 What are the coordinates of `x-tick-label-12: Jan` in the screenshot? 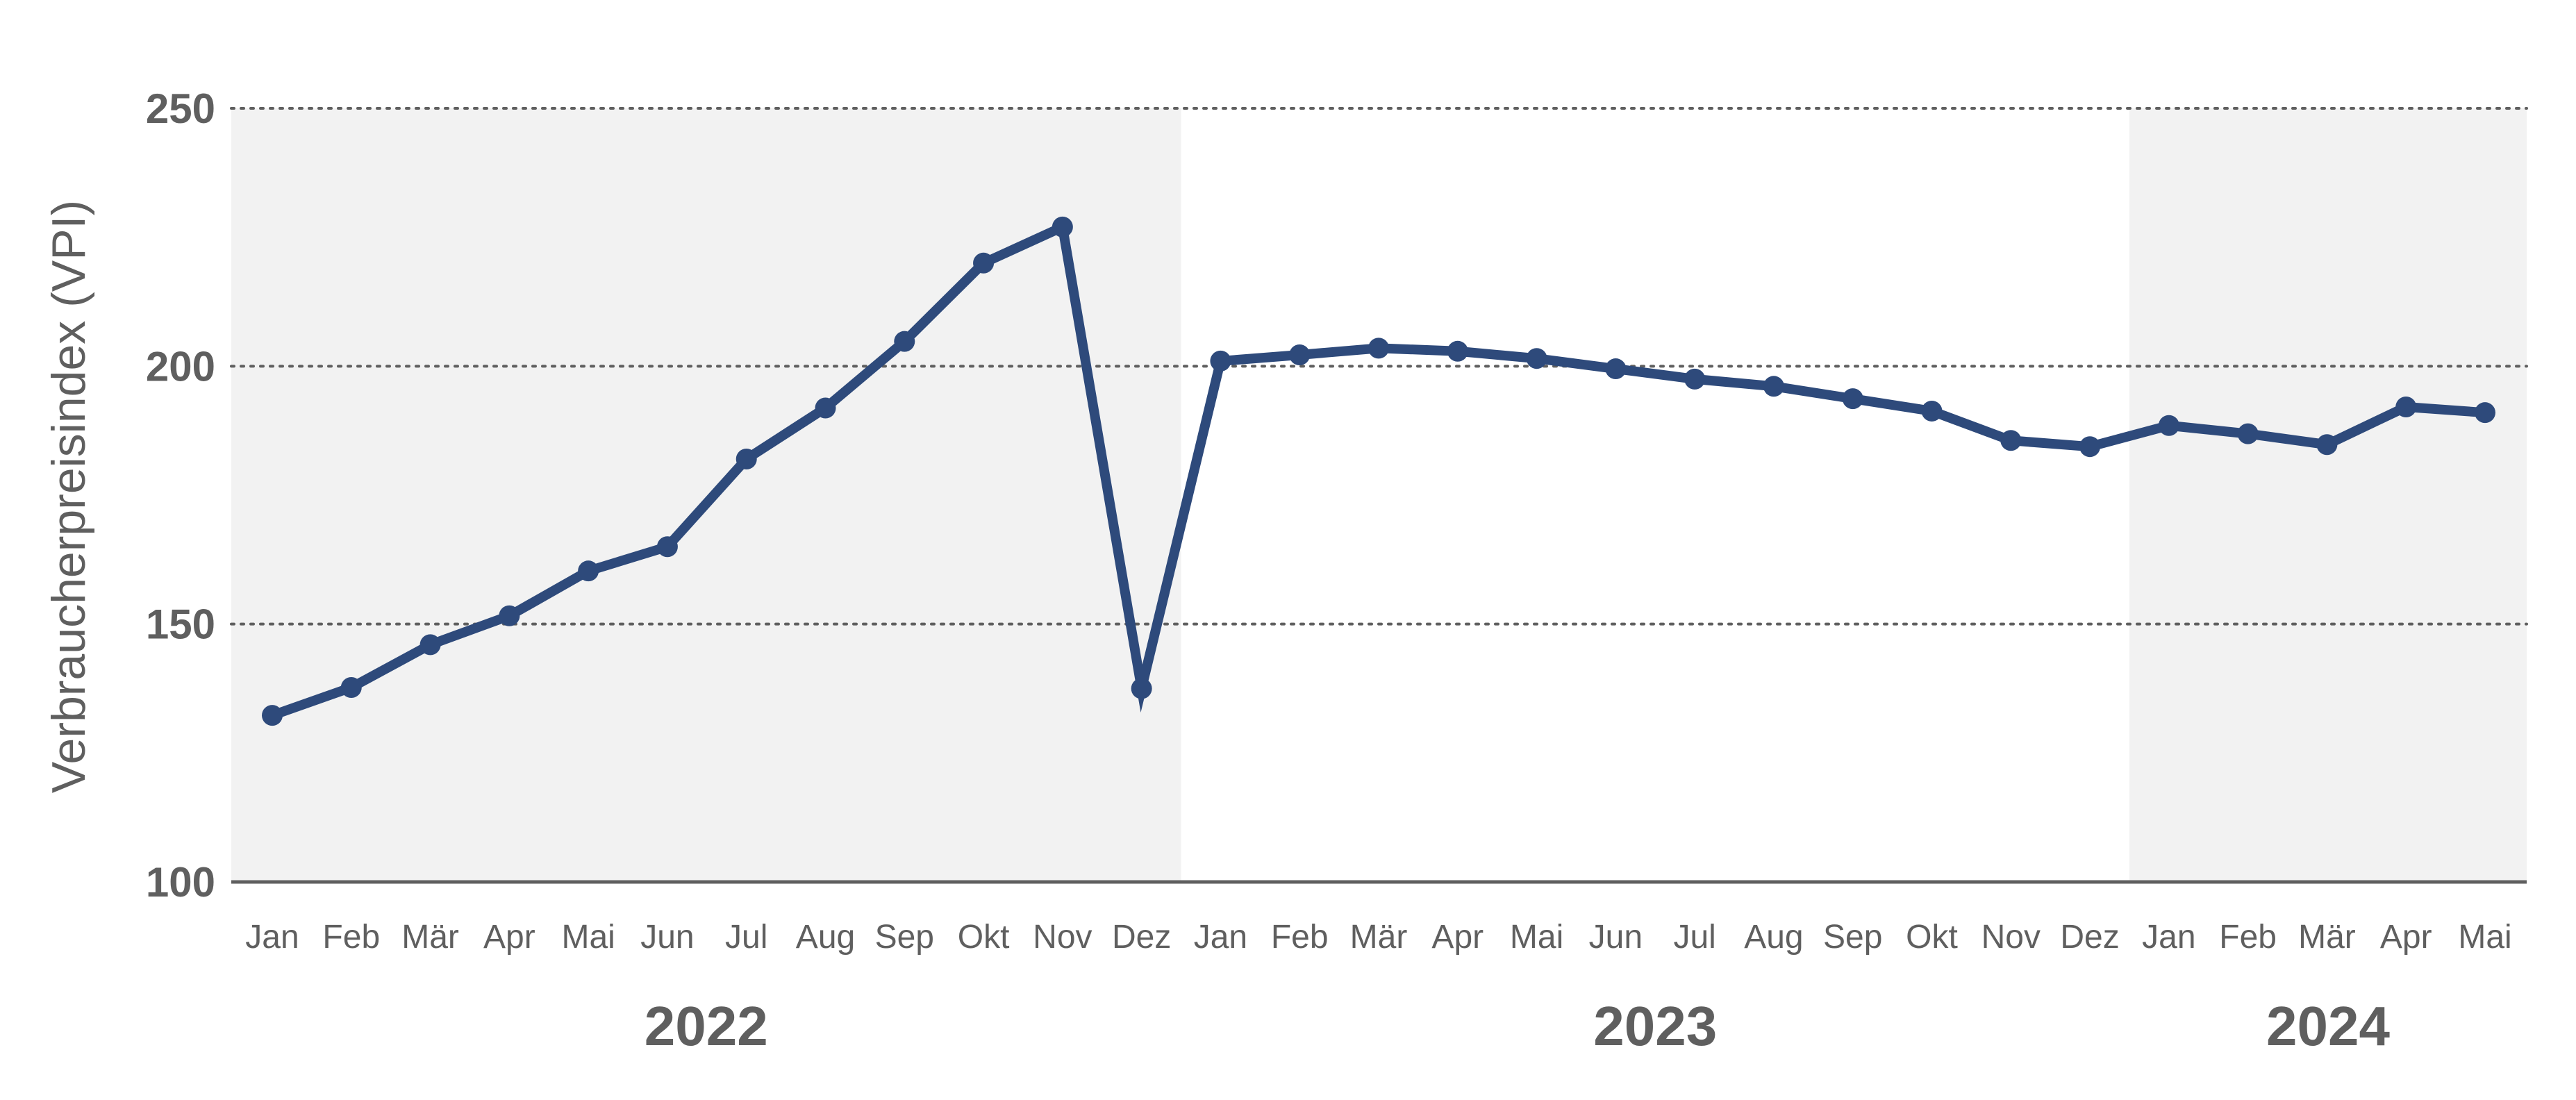 It's located at (1220, 937).